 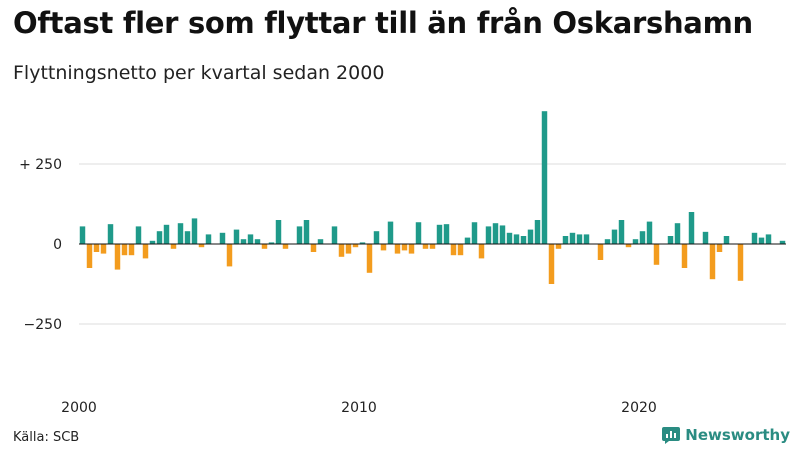 I want to click on brand-logo: Newsworthy, so click(x=725, y=435).